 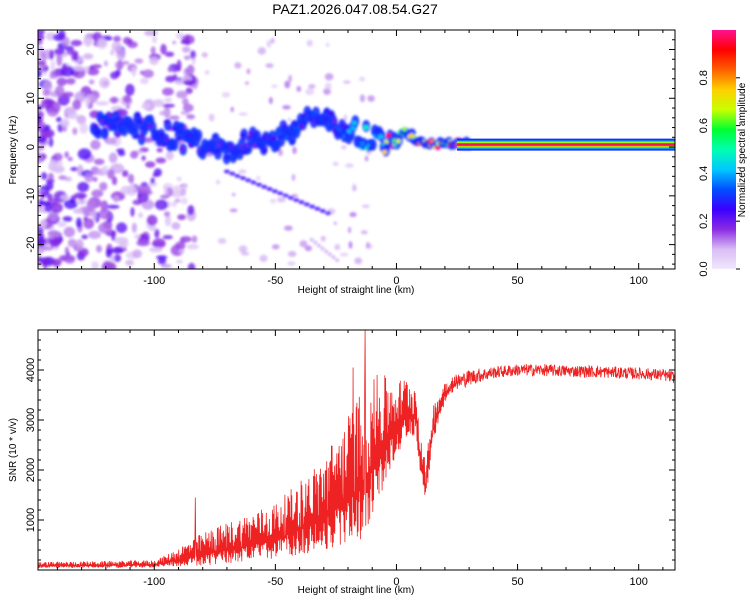 What do you see at coordinates (396, 582) in the screenshot?
I see `snr-xtick-label: 0` at bounding box center [396, 582].